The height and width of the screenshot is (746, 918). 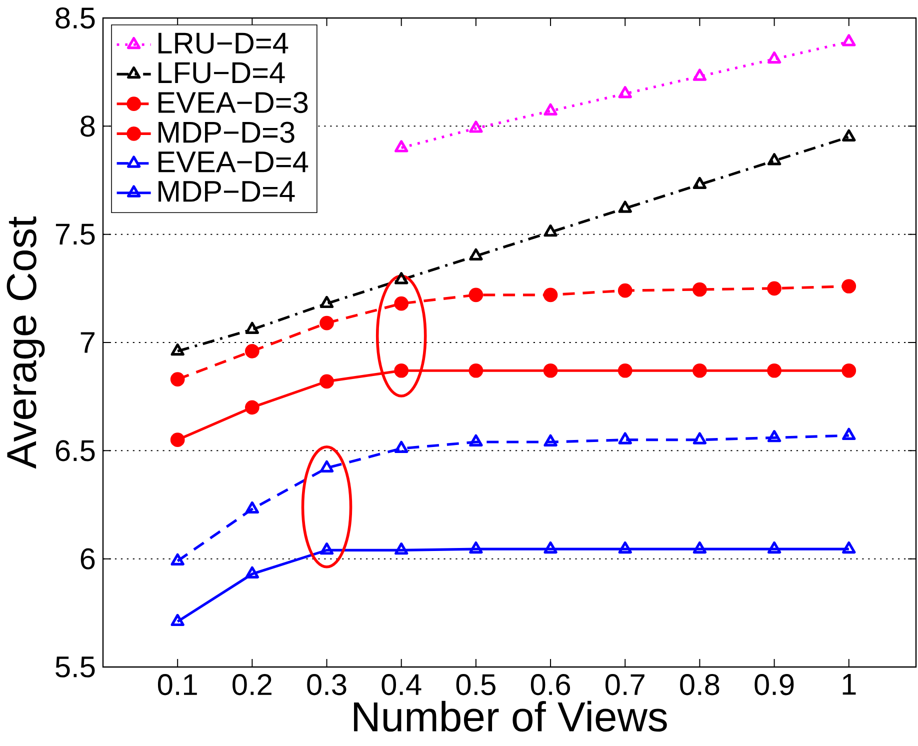 What do you see at coordinates (402, 685) in the screenshot?
I see `x-tick-label: 0.4` at bounding box center [402, 685].